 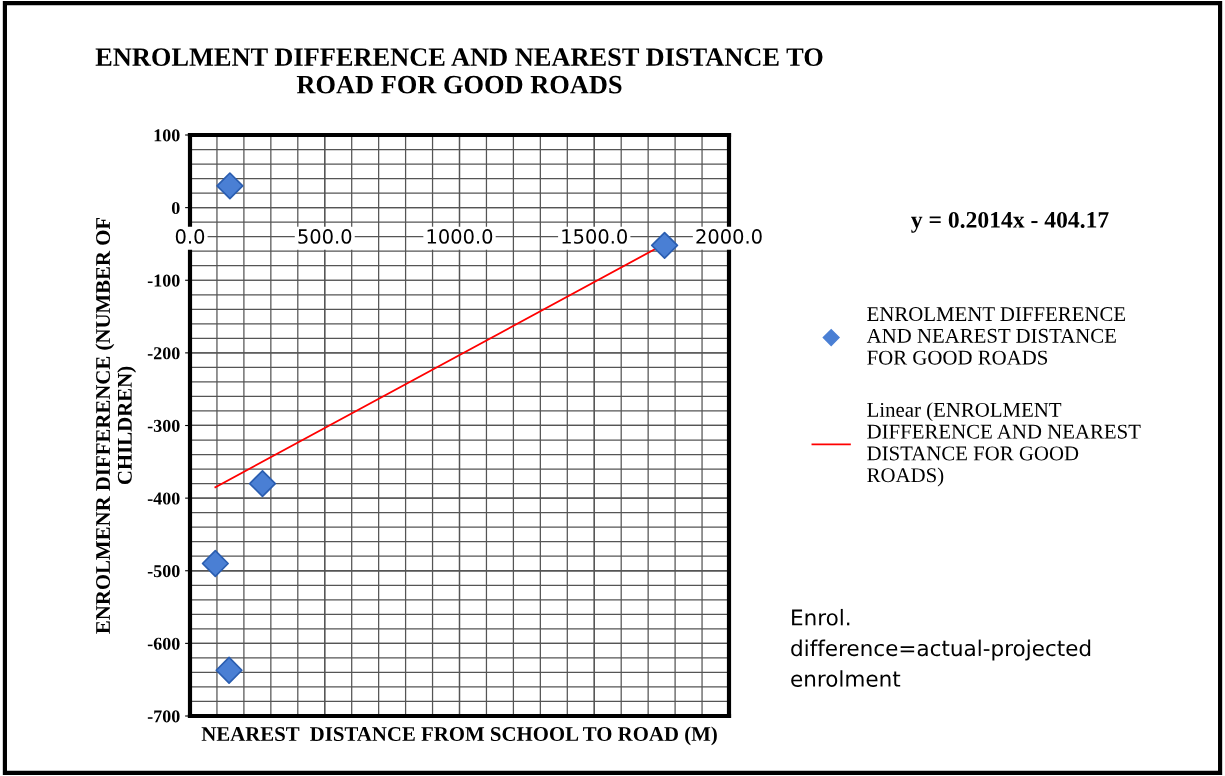 What do you see at coordinates (167, 135) in the screenshot?
I see `y-tick-label: 100` at bounding box center [167, 135].